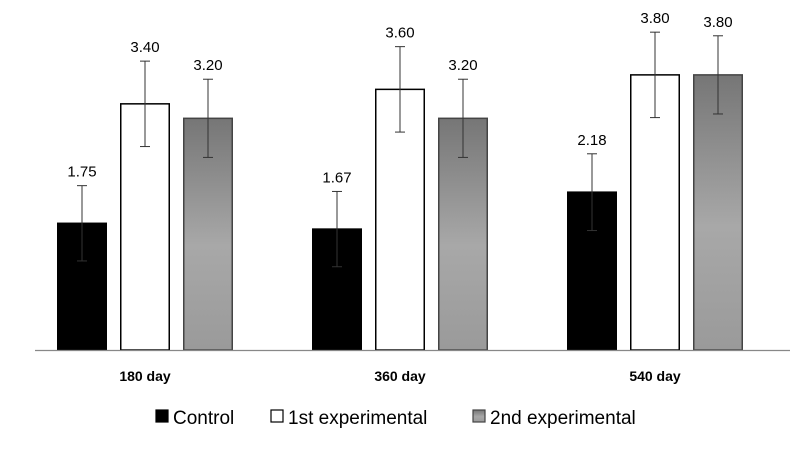  Describe the element at coordinates (81, 172) in the screenshot. I see `value-label-1-1: 1.75` at that location.